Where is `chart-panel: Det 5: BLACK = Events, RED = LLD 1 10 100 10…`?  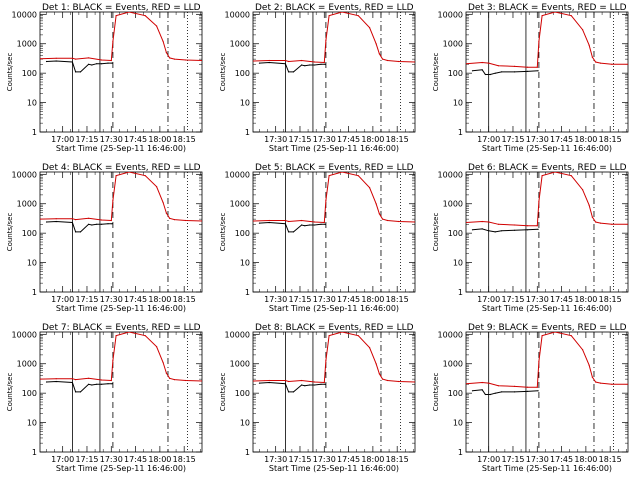
chart-panel: Det 5: BLACK = Events, RED = LLD 1 10 100 10… is located at coordinates (317, 238).